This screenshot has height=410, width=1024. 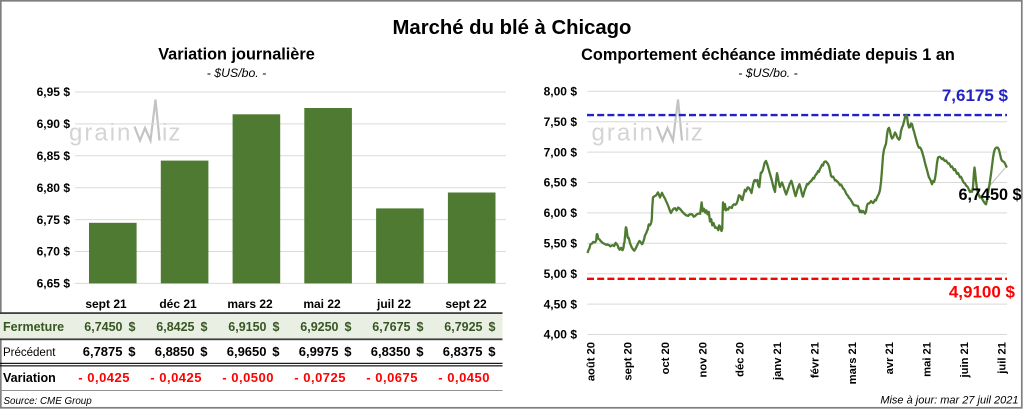 I want to click on svg-text: mai 21, so click(x=928, y=359).